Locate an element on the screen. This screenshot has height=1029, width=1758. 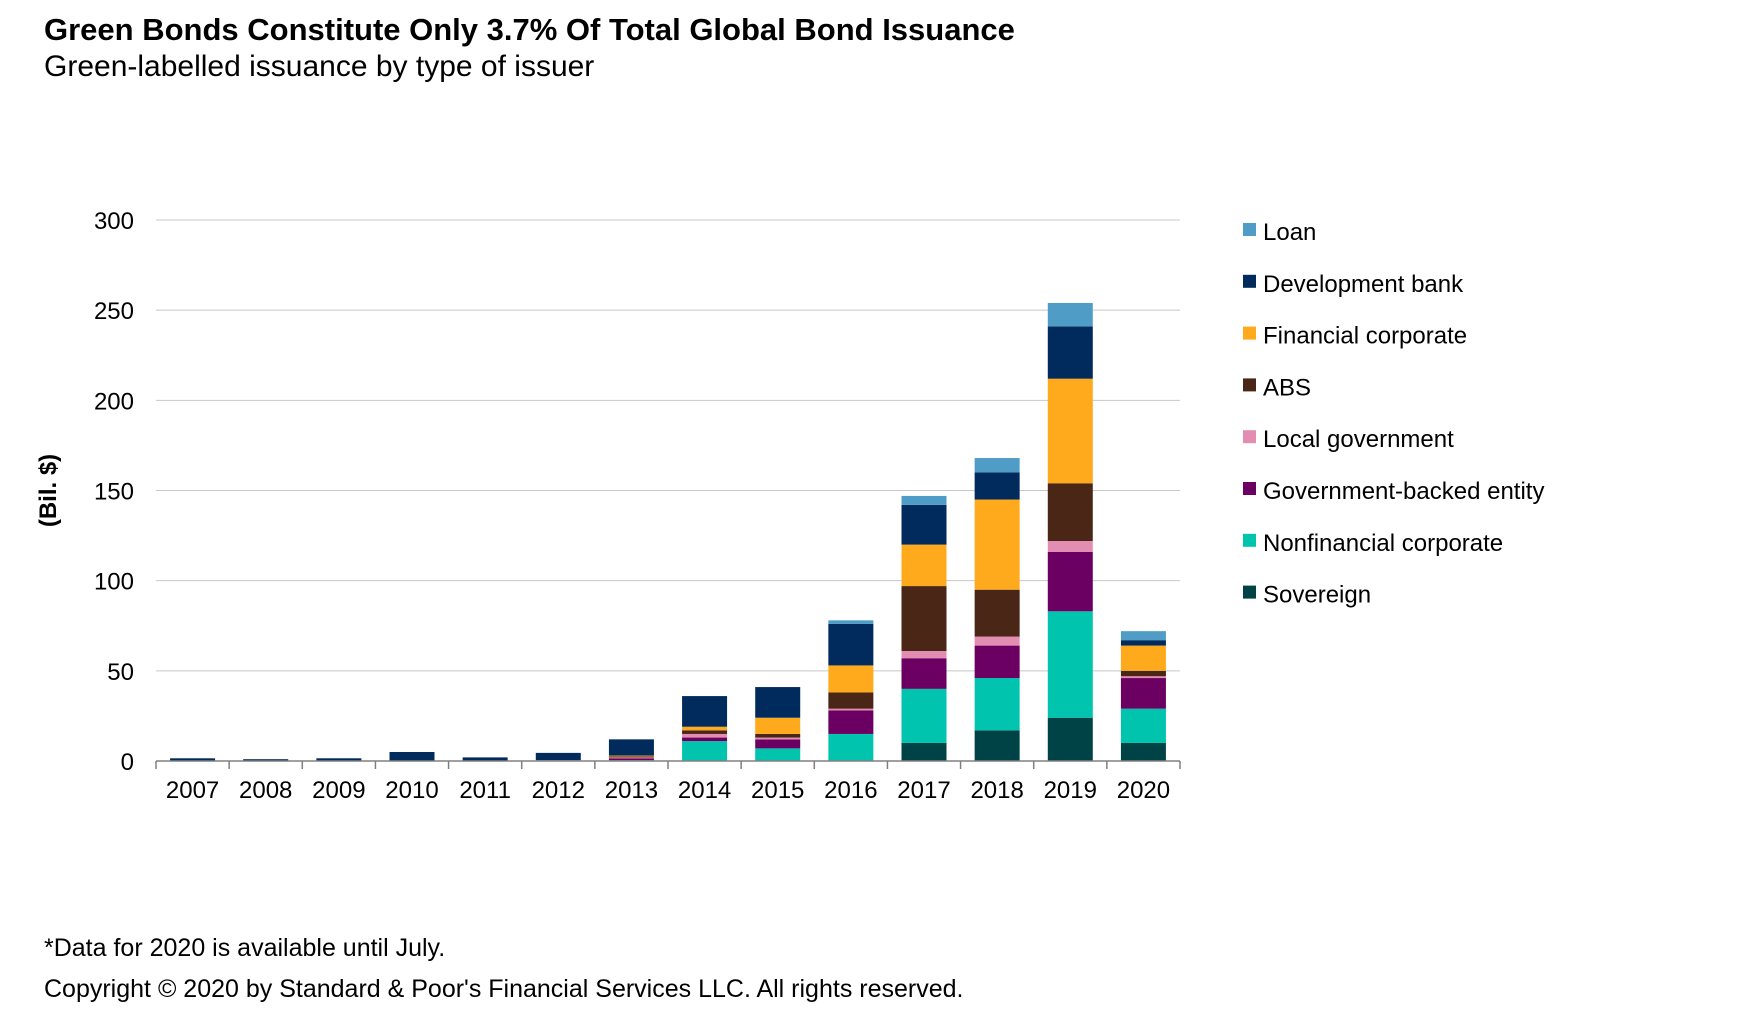
bar-local-government-2018 is located at coordinates (997, 641).